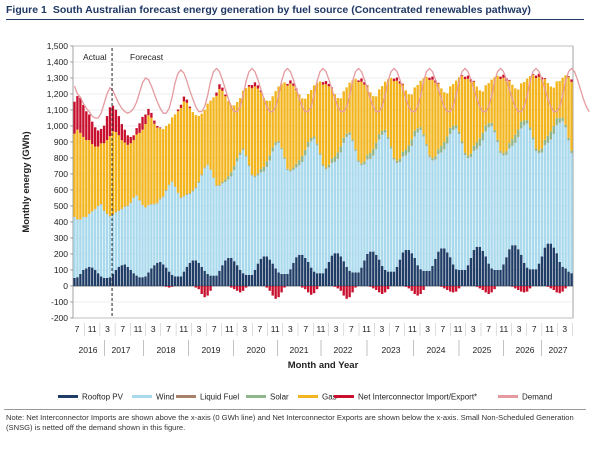  I want to click on legend-label: Demand, so click(537, 397).